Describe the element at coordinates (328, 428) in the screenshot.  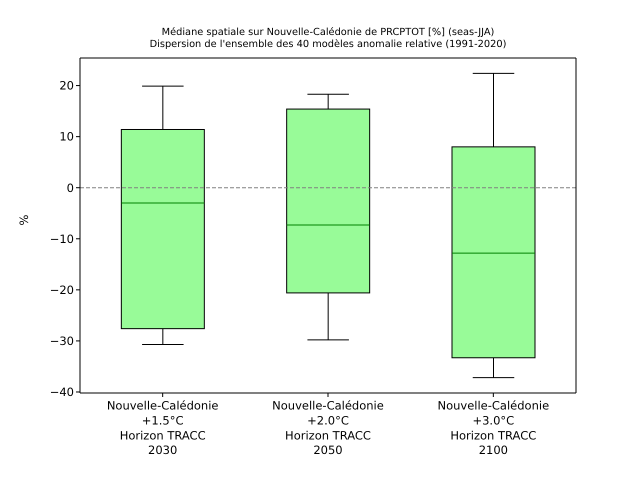
I see `x-tick-label: Nouvelle-Calédonie +2.0°C Horizon TRACC 2050` at that location.